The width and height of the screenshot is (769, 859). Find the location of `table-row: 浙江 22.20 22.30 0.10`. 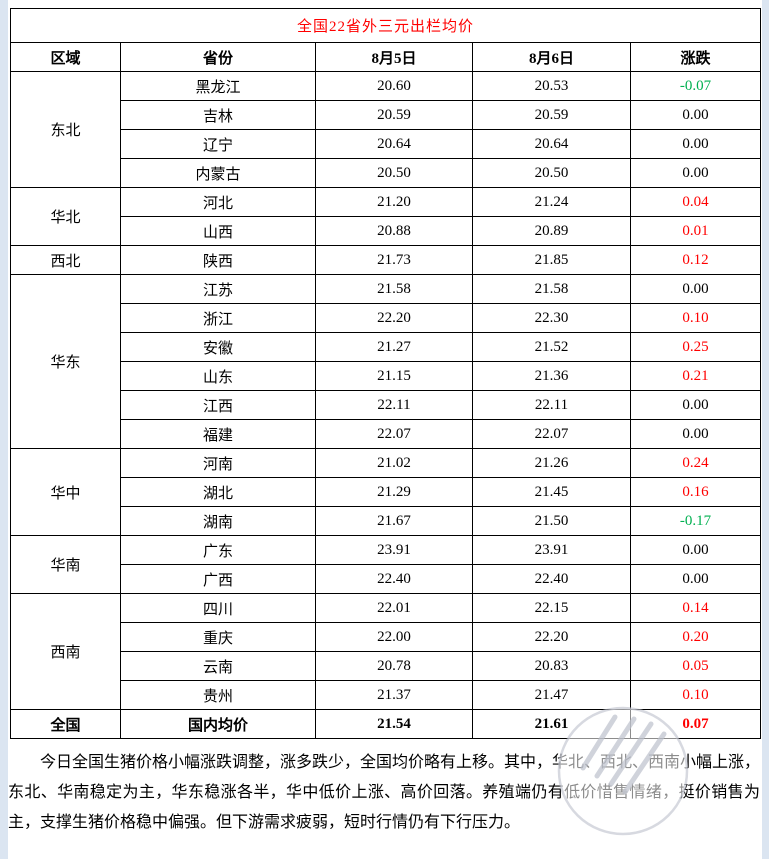

table-row: 浙江 22.20 22.30 0.10 is located at coordinates (386, 318).